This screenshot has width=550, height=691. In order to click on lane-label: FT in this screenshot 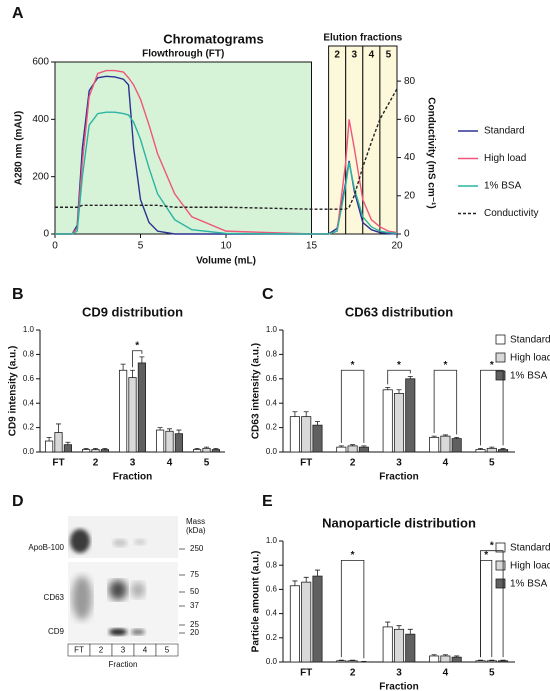, I will do `click(79, 650)`.